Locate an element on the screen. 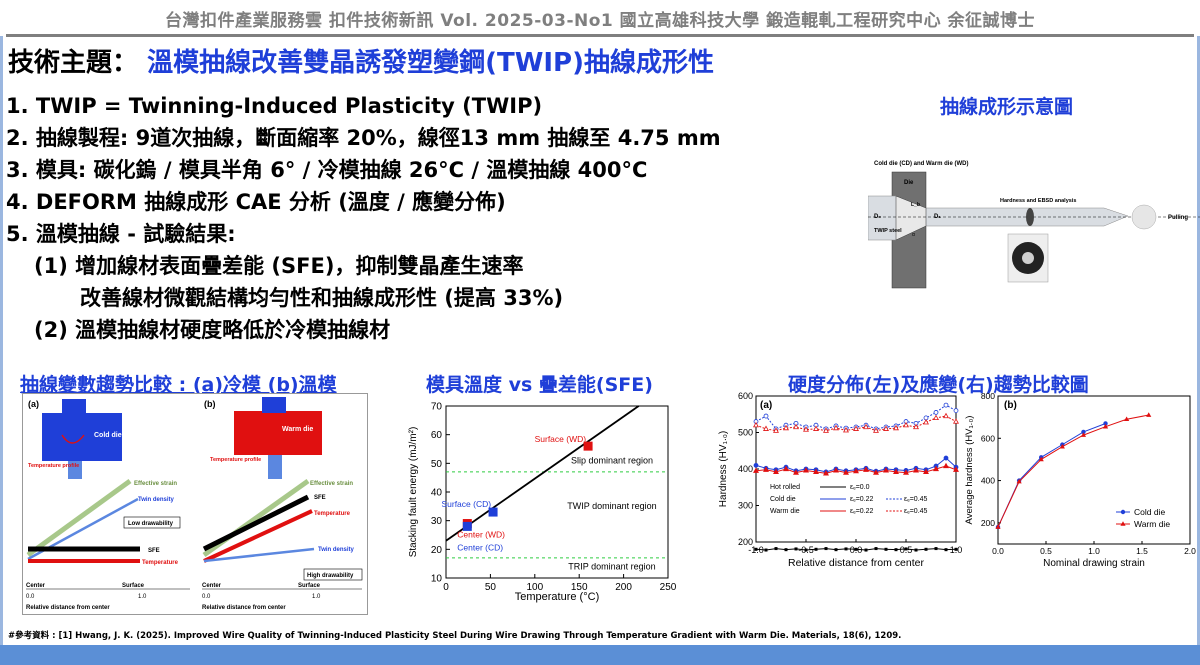 The height and width of the screenshot is (665, 1200). sfe-y-tick-label-50: 50 is located at coordinates (437, 464).